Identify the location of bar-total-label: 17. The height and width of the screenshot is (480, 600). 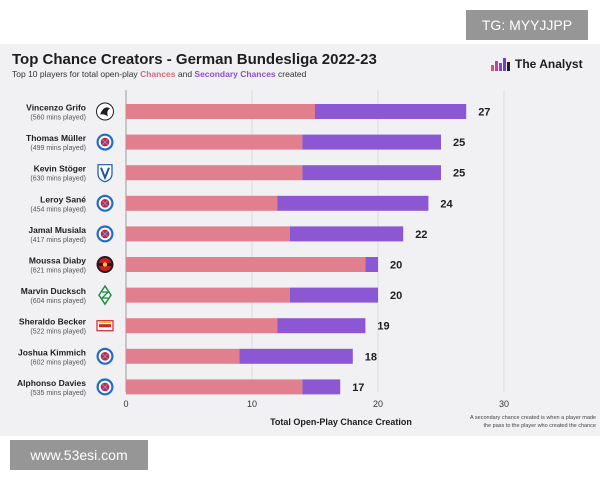
(358, 388).